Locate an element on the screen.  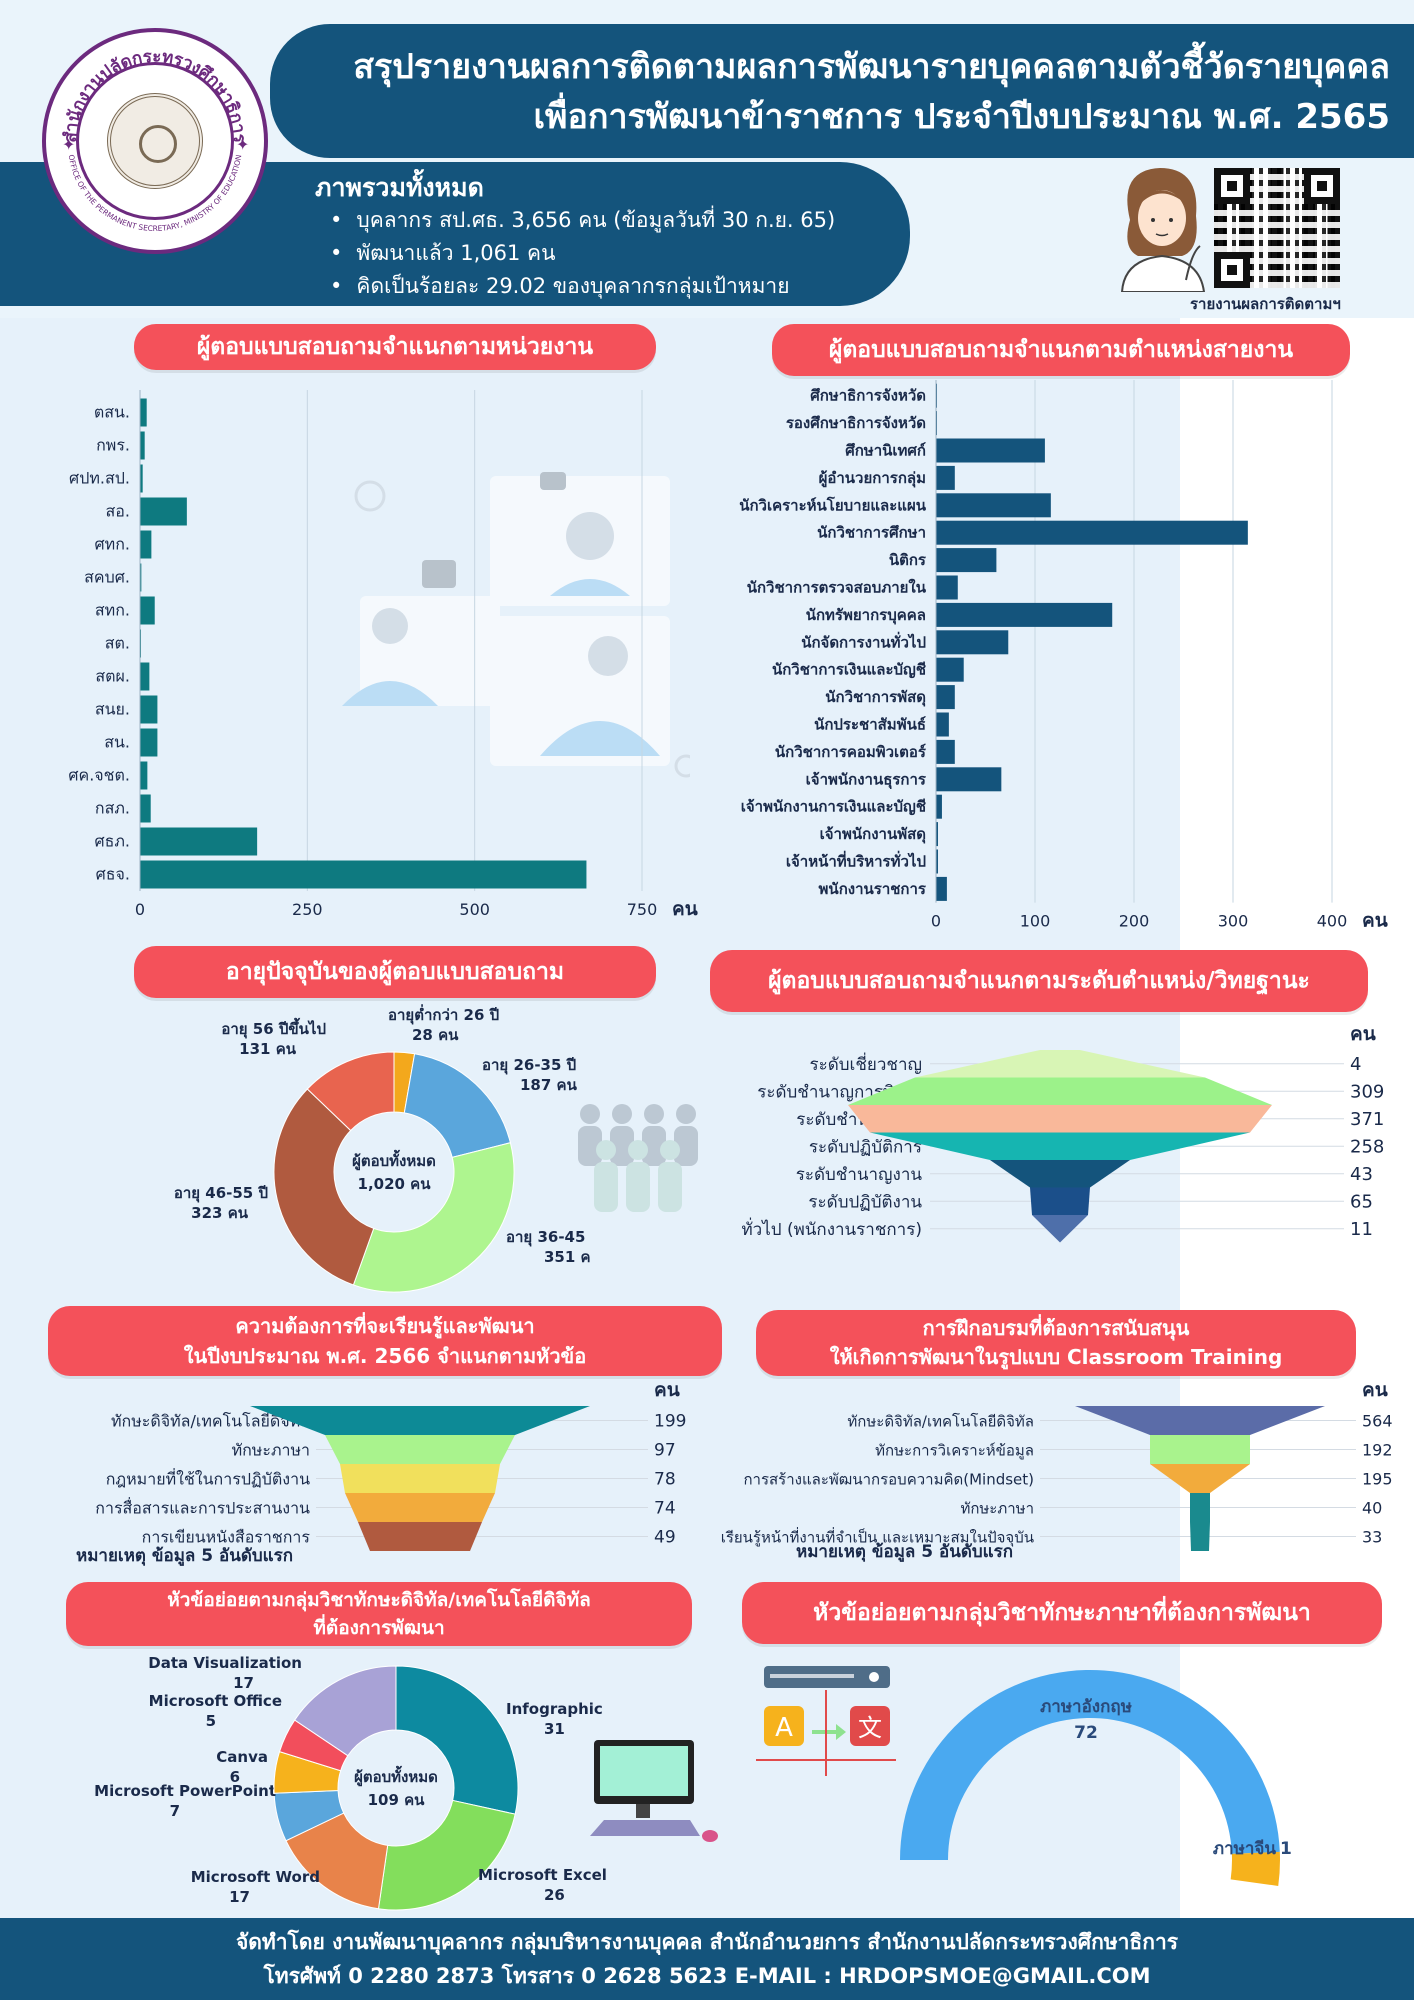
category-label: ศธจ. is located at coordinates (113, 874).